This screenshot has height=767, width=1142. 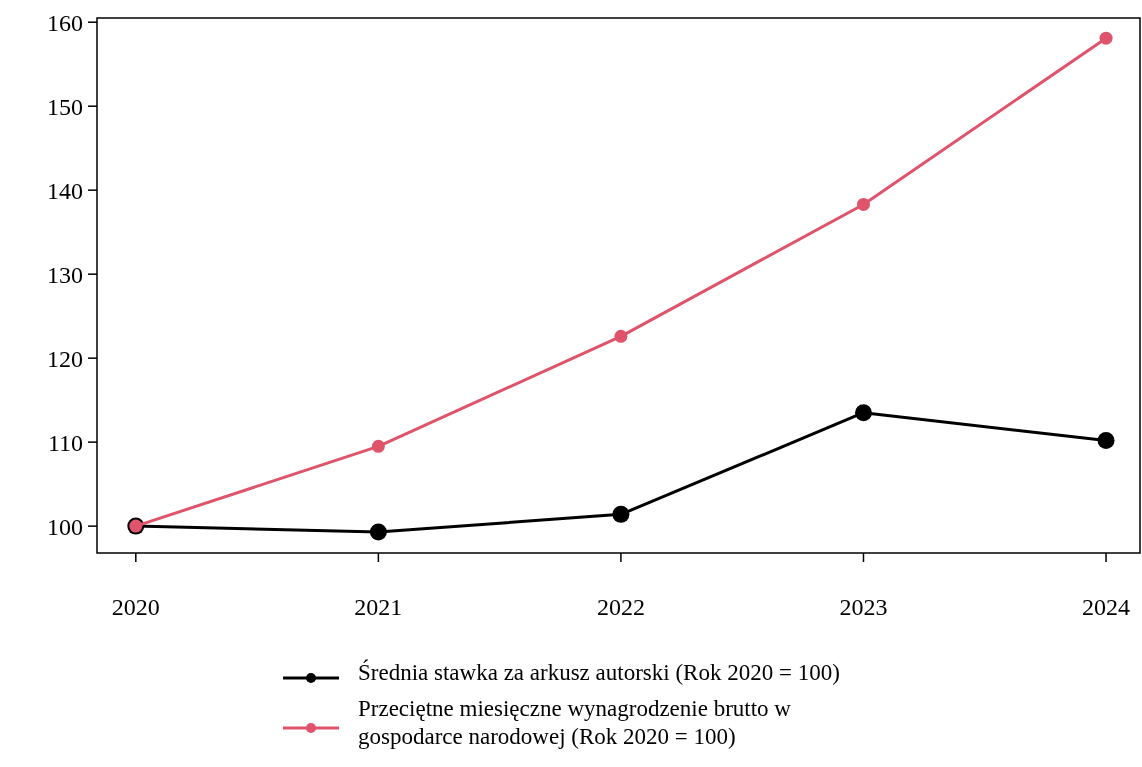 What do you see at coordinates (135, 607) in the screenshot?
I see `x-tick-label: 2020` at bounding box center [135, 607].